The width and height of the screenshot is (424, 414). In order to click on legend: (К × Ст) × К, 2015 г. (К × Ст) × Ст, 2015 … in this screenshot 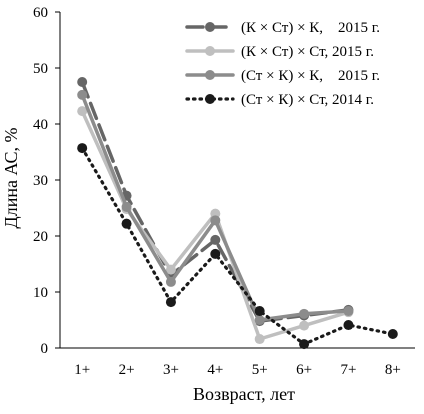, I will do `click(282, 64)`.